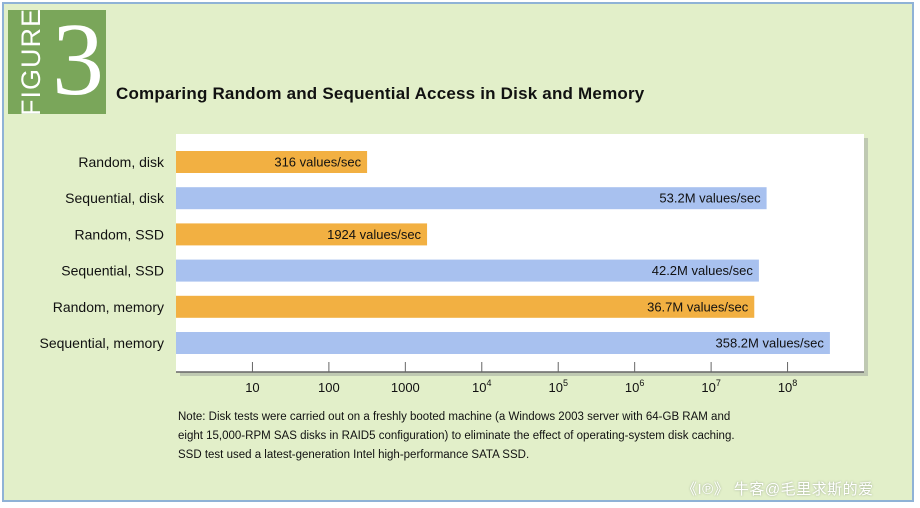  What do you see at coordinates (108, 307) in the screenshot?
I see `category-label: Random, memory` at bounding box center [108, 307].